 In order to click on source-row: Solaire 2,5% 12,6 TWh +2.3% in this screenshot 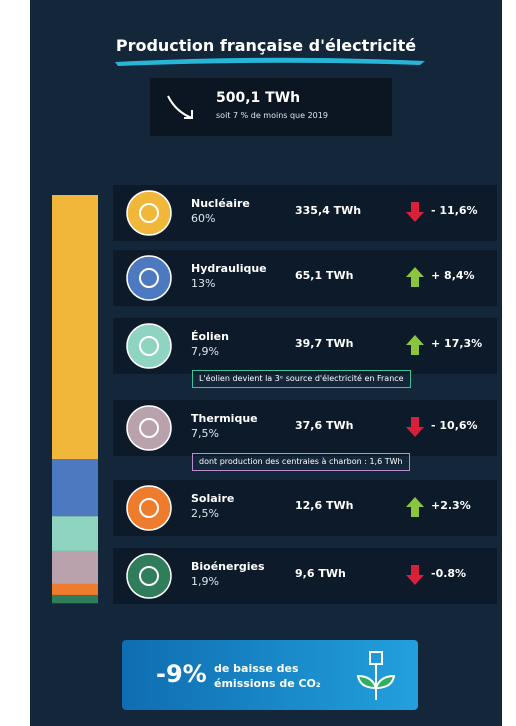, I will do `click(305, 508)`.